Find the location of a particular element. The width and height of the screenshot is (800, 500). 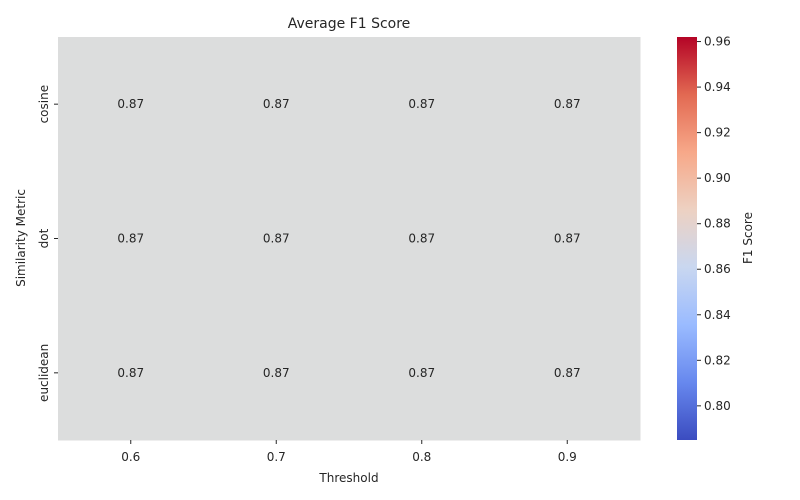

colorbar-tick-label: 0.96 is located at coordinates (717, 42).